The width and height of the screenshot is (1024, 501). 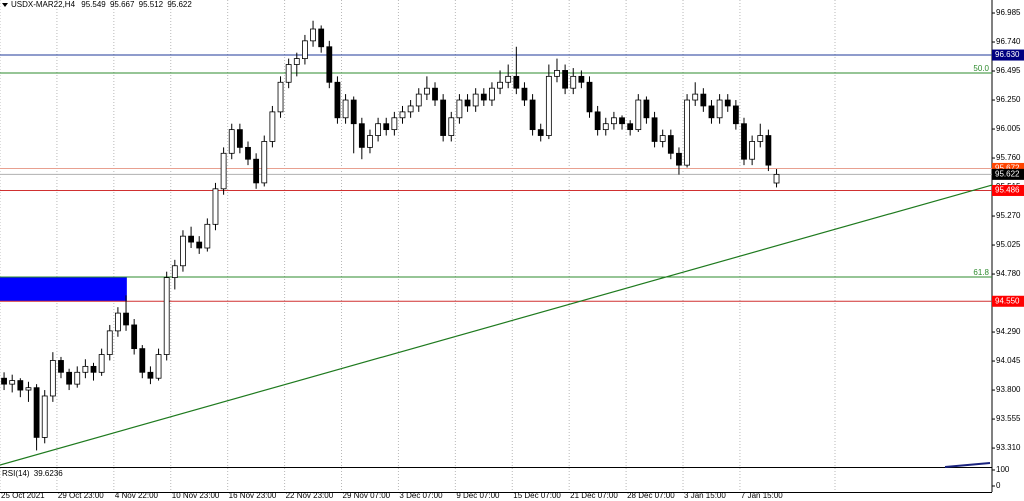 What do you see at coordinates (705, 495) in the screenshot?
I see `x-tick-label: 3 Jan 15:00` at bounding box center [705, 495].